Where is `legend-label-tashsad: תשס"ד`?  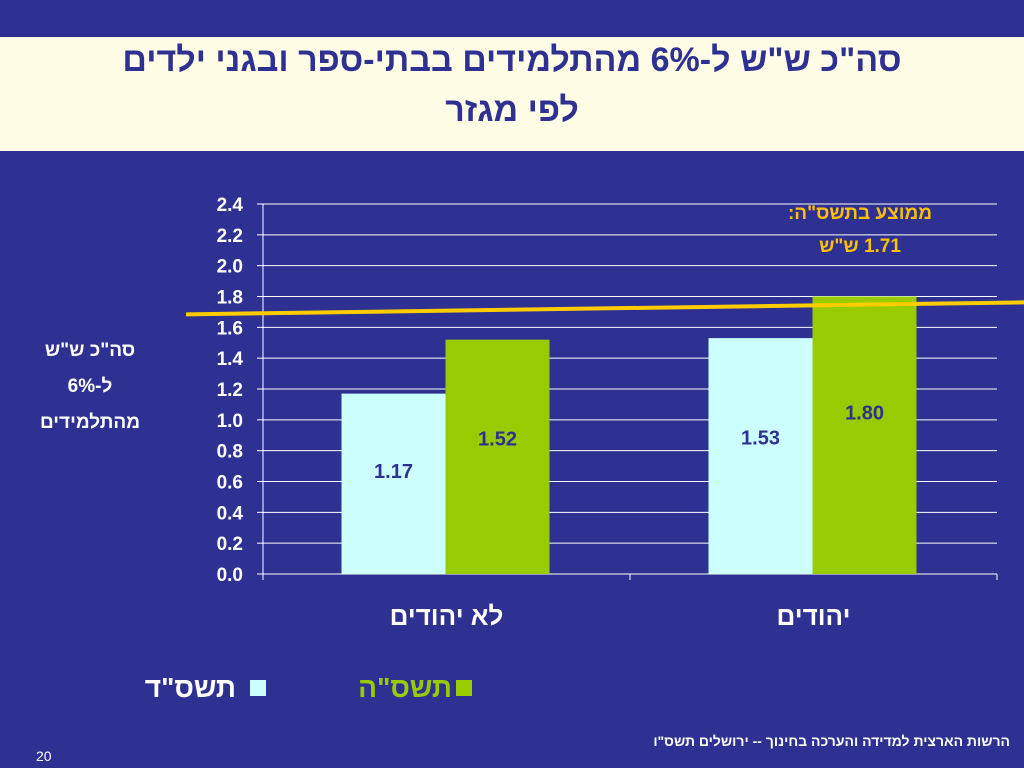 legend-label-tashsad: תשס"ד is located at coordinates (190, 687).